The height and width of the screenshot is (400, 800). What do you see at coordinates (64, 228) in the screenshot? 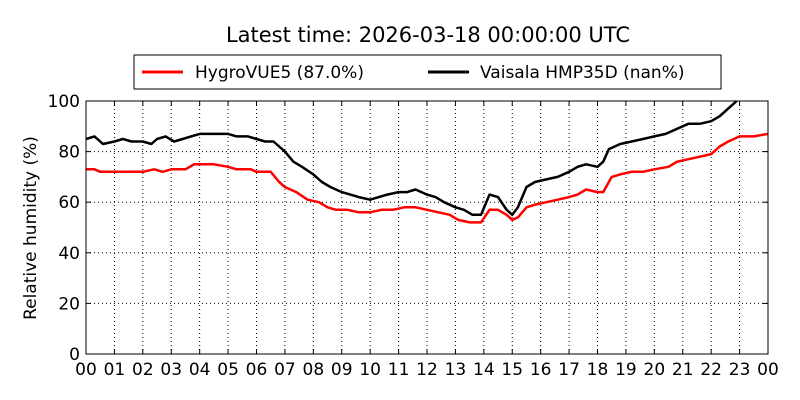
I see `y-tick-labels: 0 20 40 60 80 100` at bounding box center [64, 228].